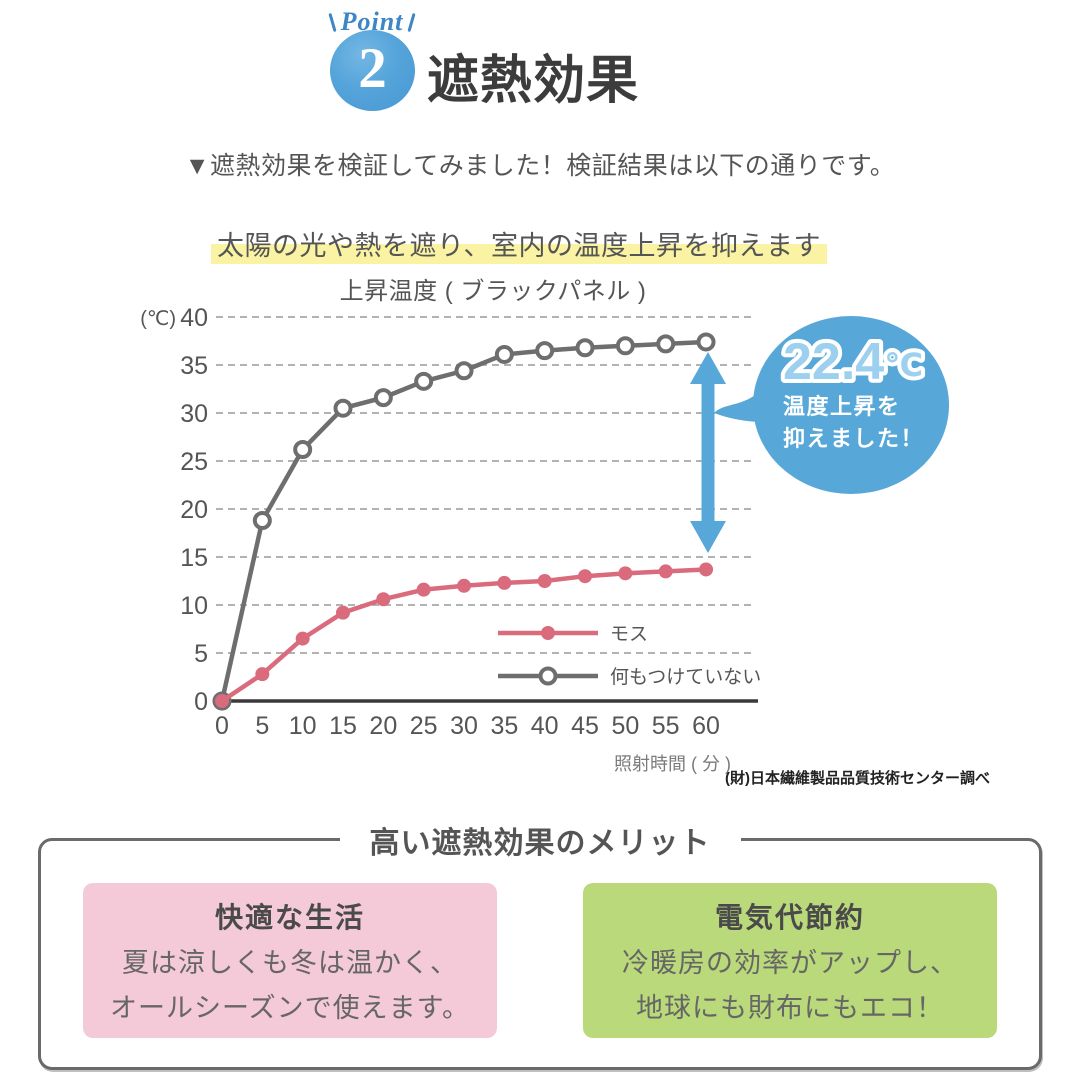 This screenshot has width=1080, height=1080. Describe the element at coordinates (533, 81) in the screenshot. I see `page-title: 遮熱効果` at that location.